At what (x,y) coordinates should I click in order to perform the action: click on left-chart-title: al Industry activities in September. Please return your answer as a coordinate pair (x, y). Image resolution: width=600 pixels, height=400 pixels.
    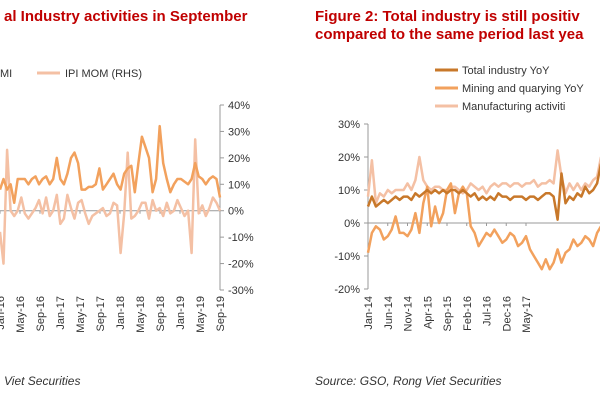
    Looking at the image, I should click on (126, 16).